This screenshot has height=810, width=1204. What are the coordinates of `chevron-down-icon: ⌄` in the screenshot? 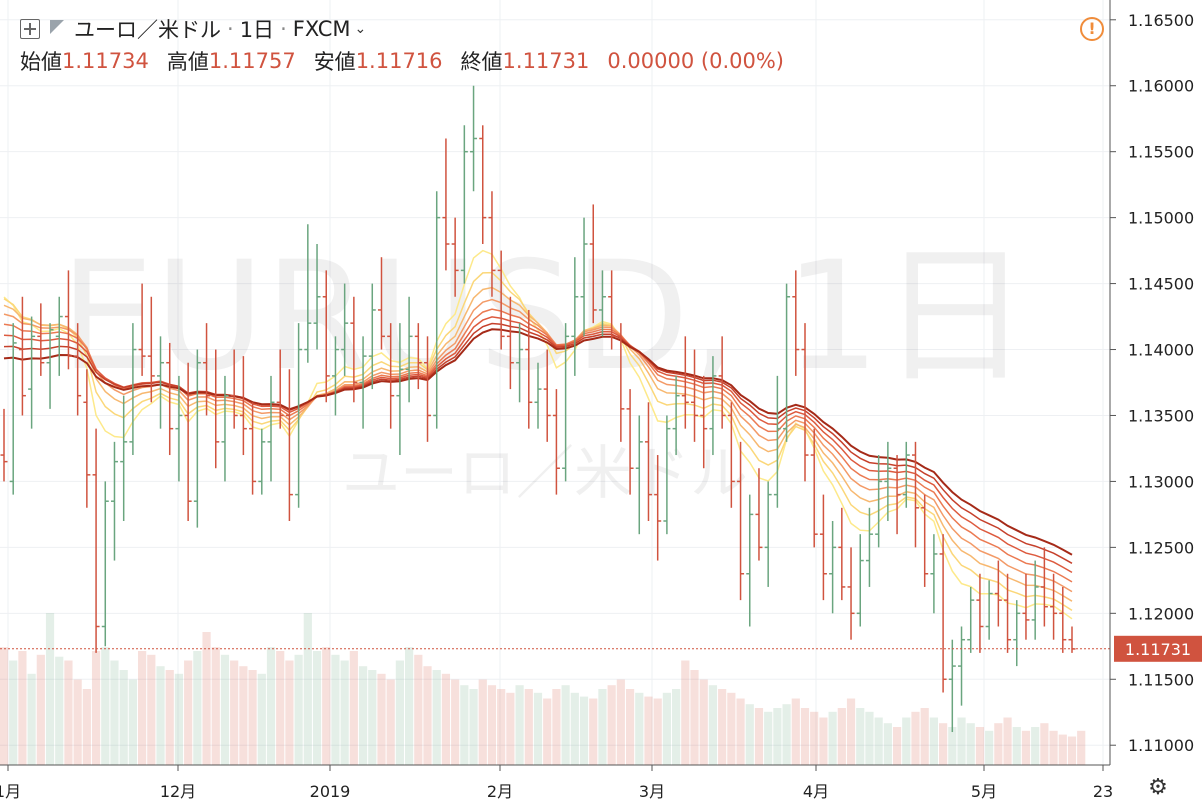 It's located at (360, 29).